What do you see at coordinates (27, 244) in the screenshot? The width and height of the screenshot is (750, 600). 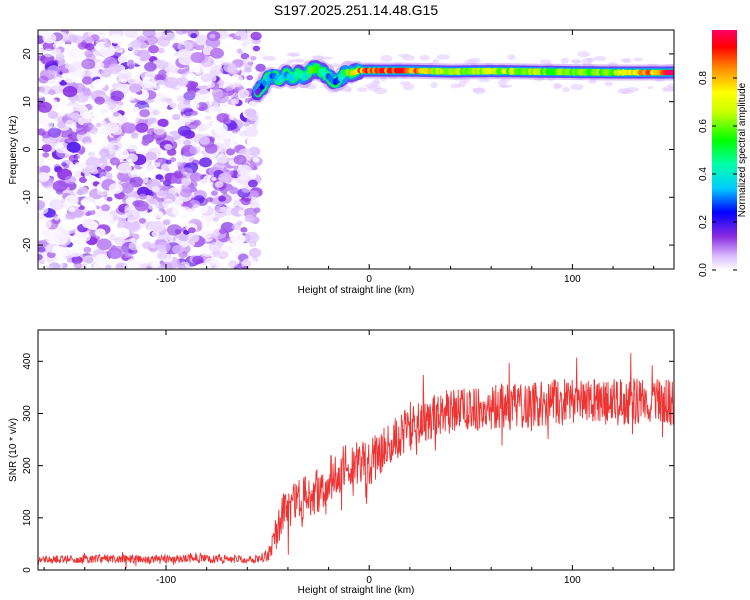 I see `y-tick-label: -20` at bounding box center [27, 244].